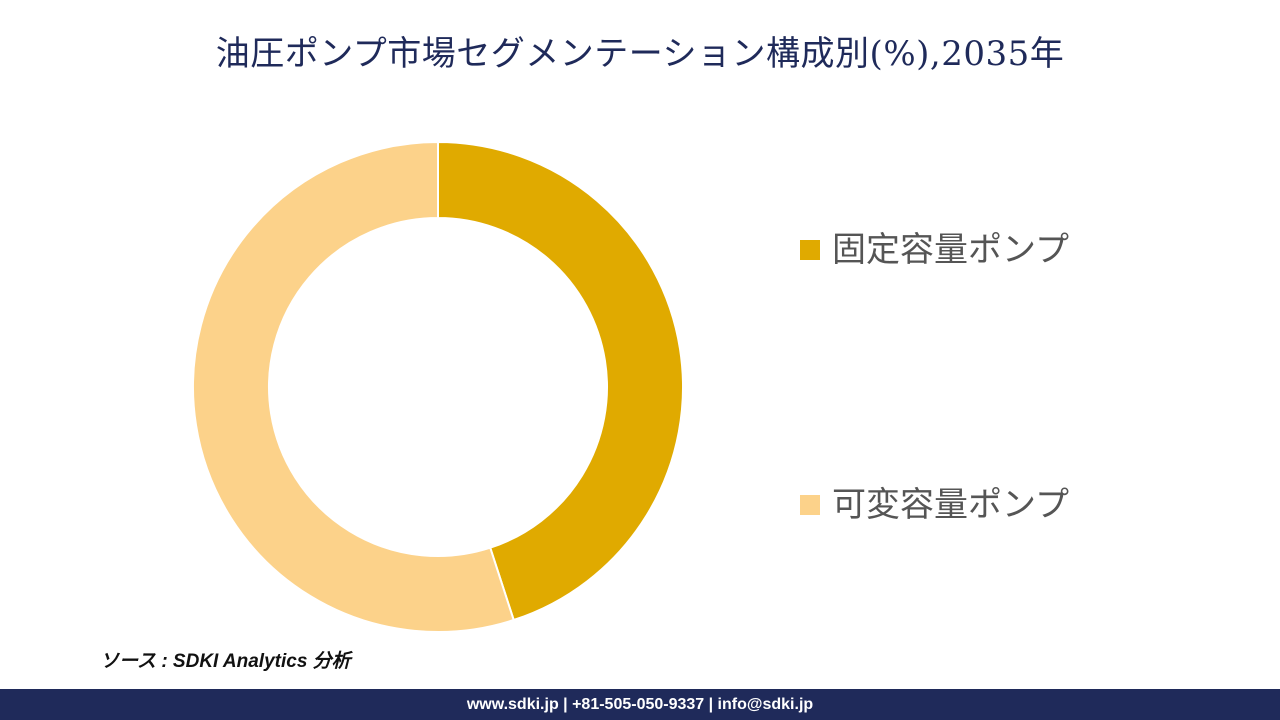 Image resolution: width=1280 pixels, height=720 pixels. What do you see at coordinates (225, 661) in the screenshot?
I see `source-note: ソース : SDKI Analytics 分析` at bounding box center [225, 661].